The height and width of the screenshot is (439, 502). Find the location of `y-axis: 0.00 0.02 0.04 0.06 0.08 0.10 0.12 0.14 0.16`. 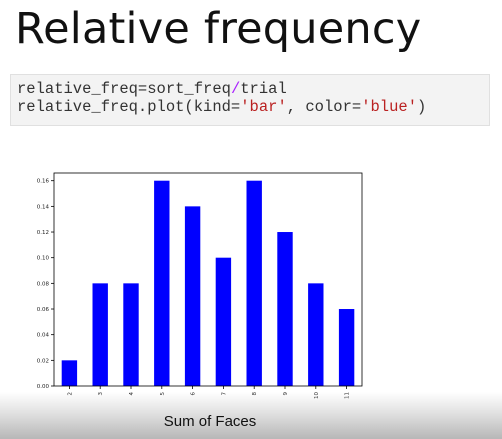

y-axis: 0.00 0.02 0.04 0.06 0.08 0.10 0.12 0.14 0.16 is located at coordinates (45, 284).